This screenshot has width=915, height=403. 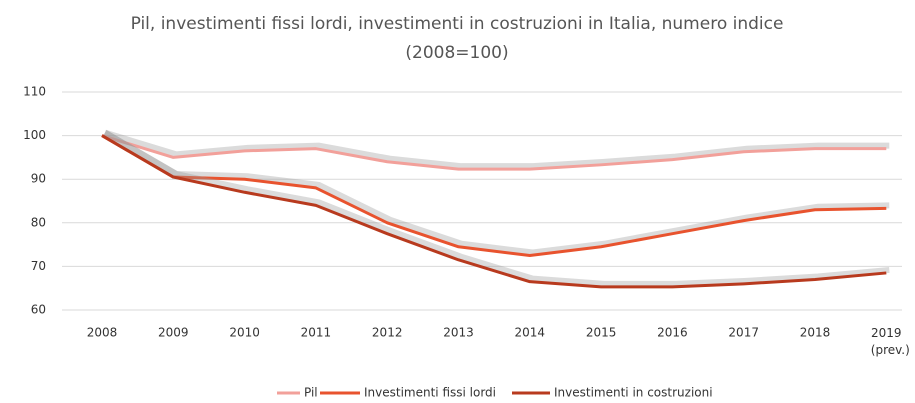 I want to click on x-tick-label: 2013, so click(x=458, y=333).